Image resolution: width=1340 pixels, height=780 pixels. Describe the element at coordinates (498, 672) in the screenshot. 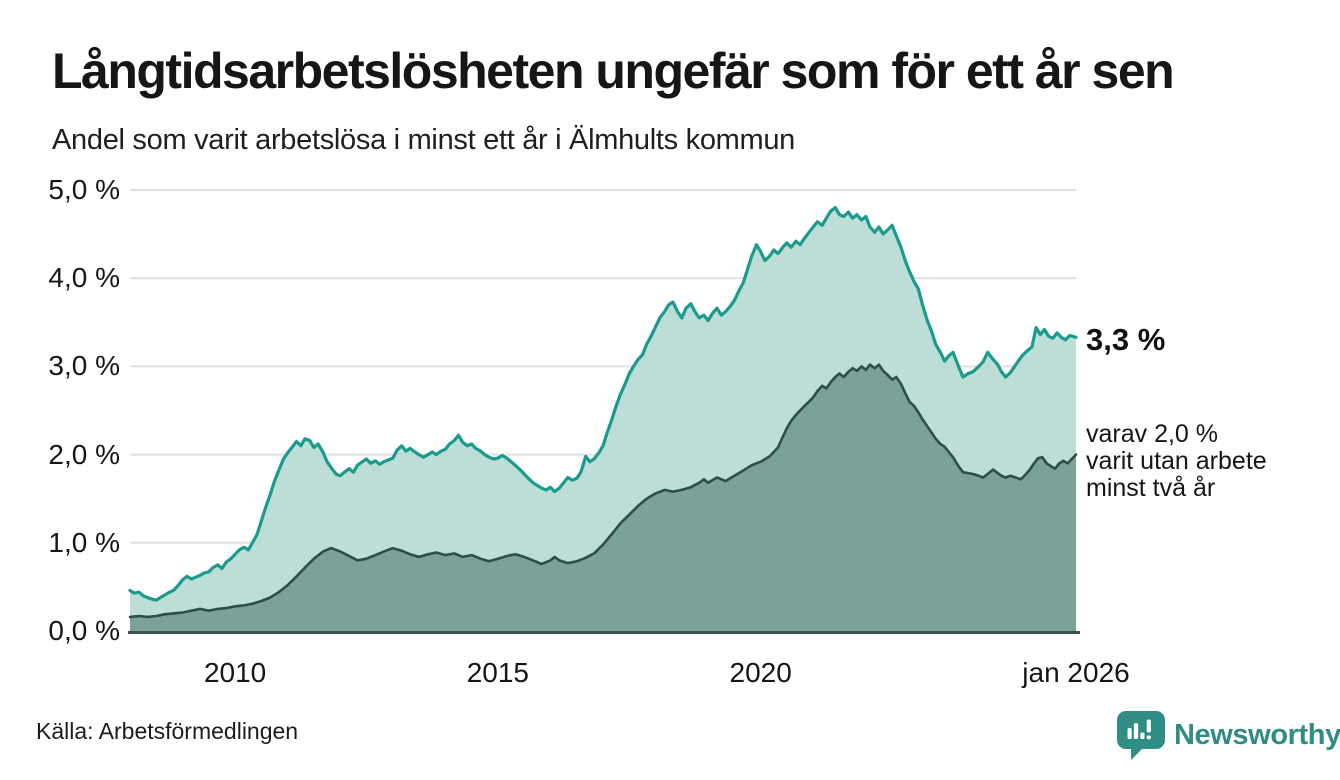

I see `x-tick-label: 2015` at that location.